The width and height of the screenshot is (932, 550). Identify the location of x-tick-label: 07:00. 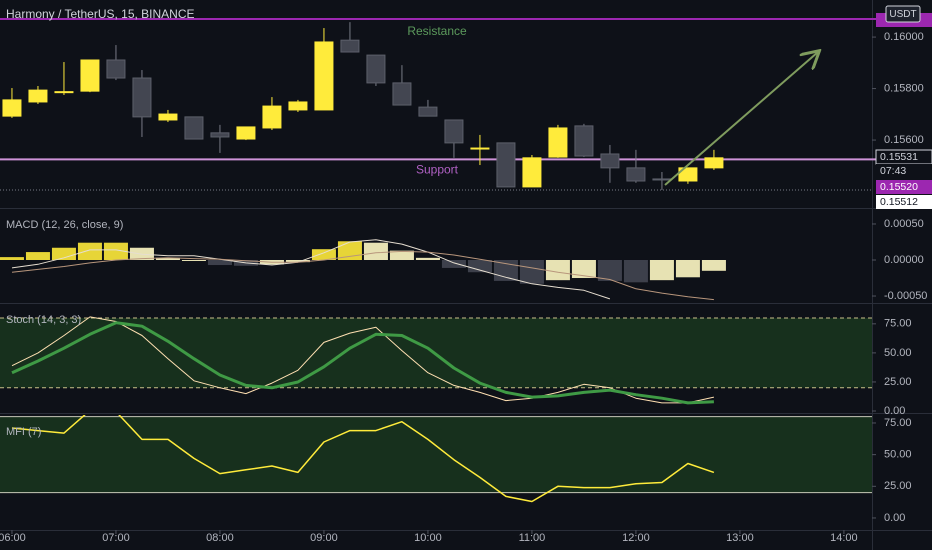
(116, 538).